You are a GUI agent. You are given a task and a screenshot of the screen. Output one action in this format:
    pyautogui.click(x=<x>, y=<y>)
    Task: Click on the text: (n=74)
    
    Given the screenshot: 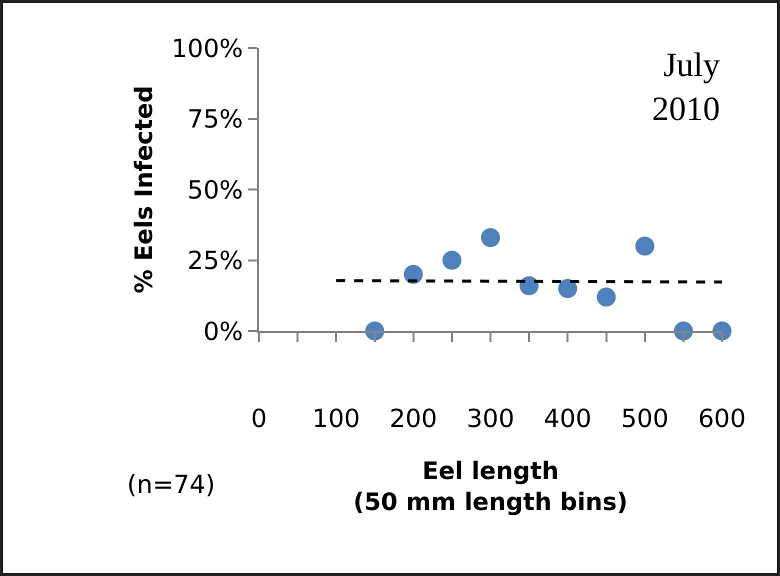 What is the action you would take?
    pyautogui.click(x=171, y=484)
    